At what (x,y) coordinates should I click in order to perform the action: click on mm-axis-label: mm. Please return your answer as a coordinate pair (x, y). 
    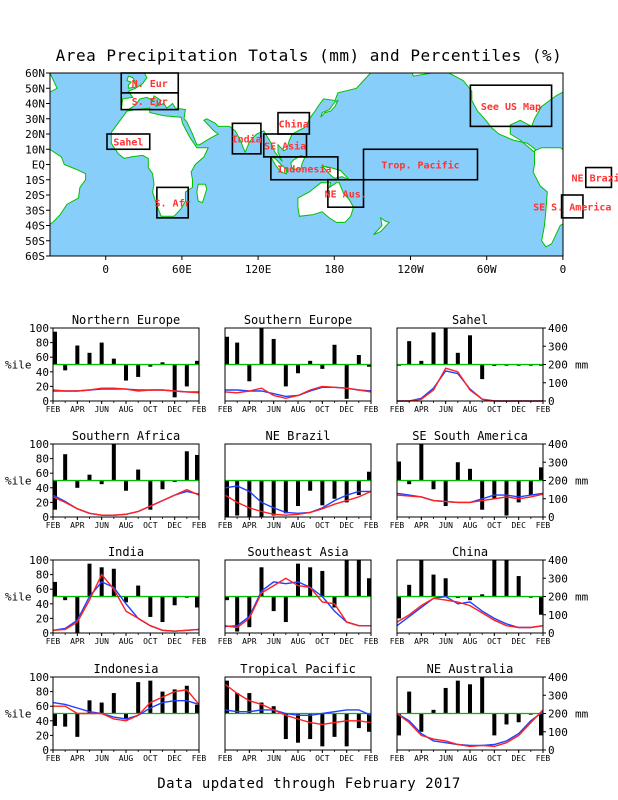
    Looking at the image, I should click on (582, 714).